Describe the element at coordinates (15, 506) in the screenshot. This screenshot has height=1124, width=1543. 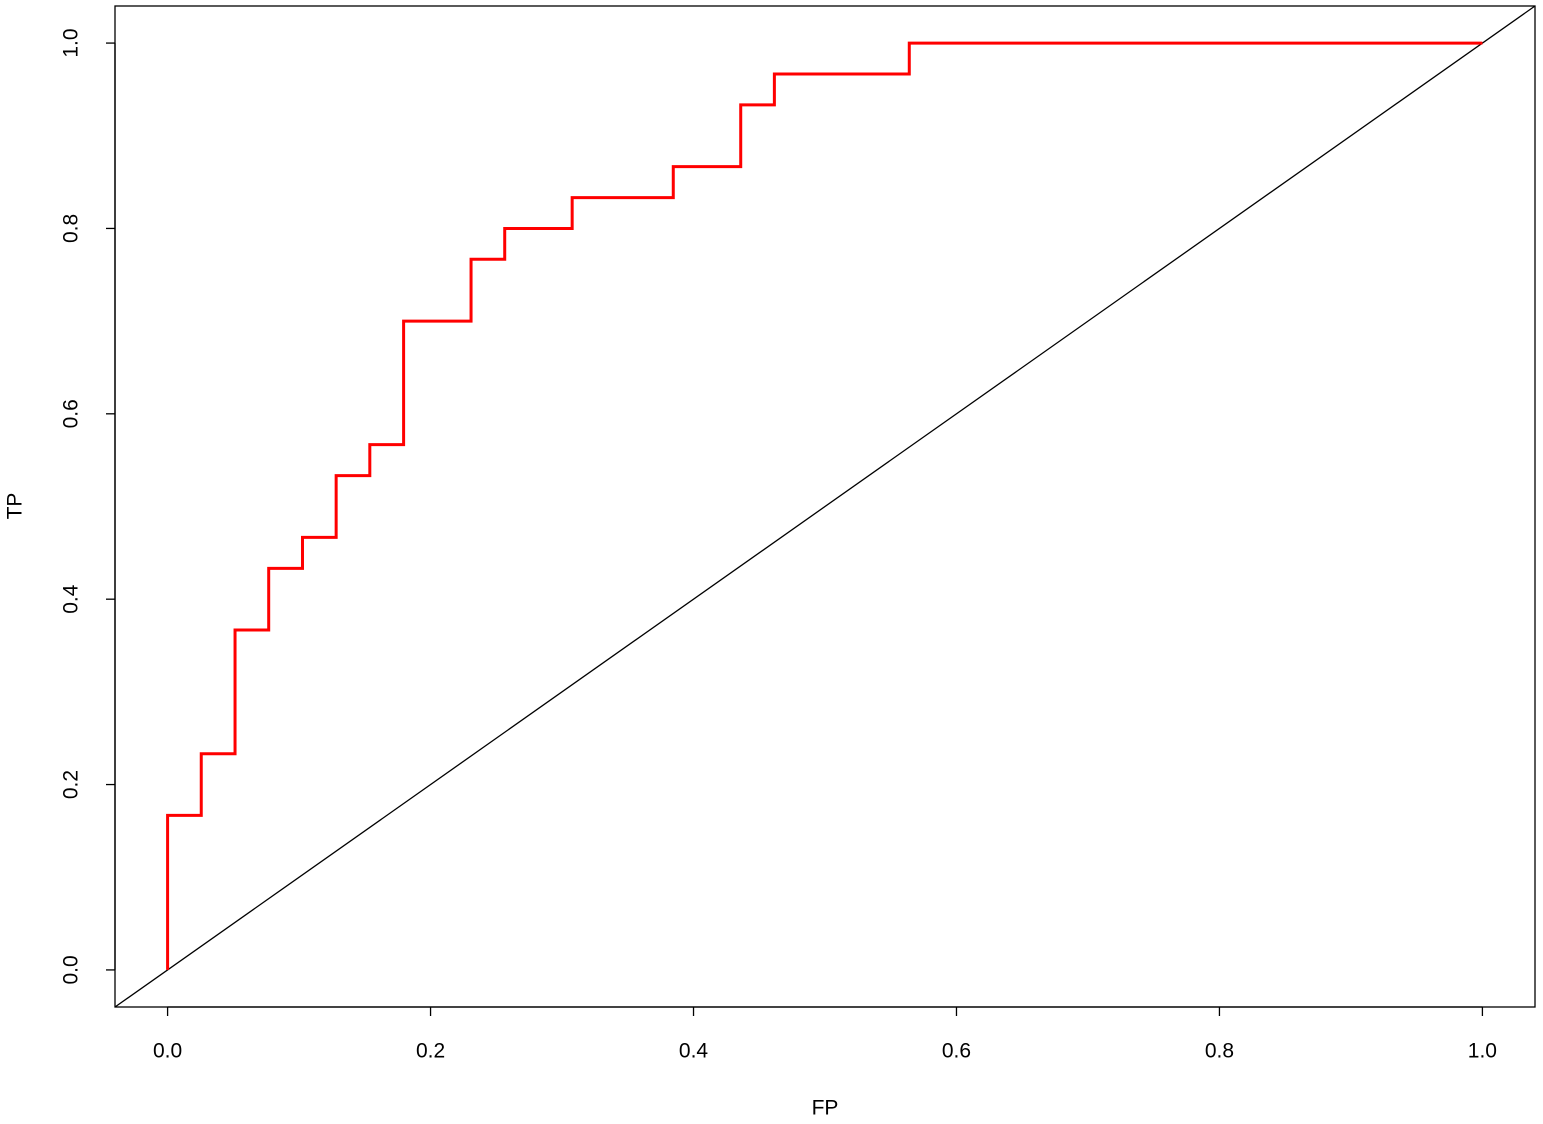
I see `y-axis-label: TP` at that location.